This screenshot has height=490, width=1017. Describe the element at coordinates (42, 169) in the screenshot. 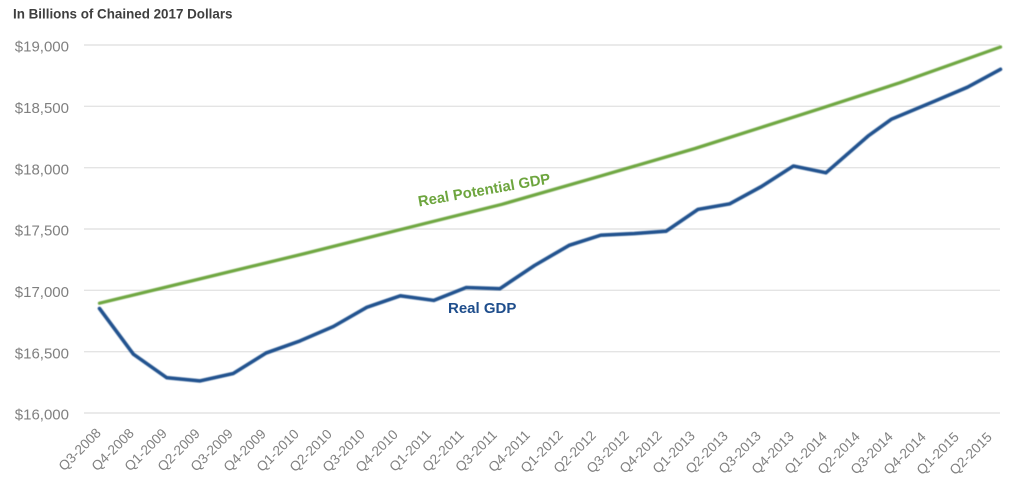

I see `svg-text: $18,000` at that location.